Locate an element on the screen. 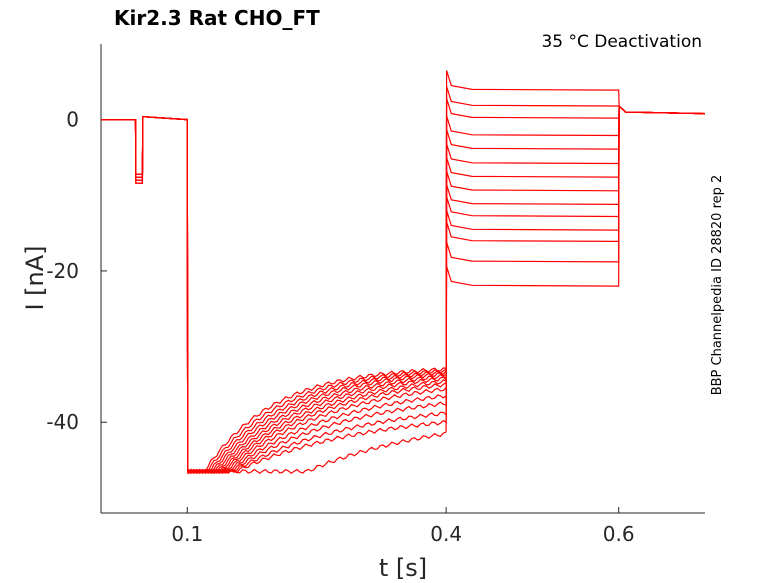  x-tick-label: 0.4 is located at coordinates (446, 534).